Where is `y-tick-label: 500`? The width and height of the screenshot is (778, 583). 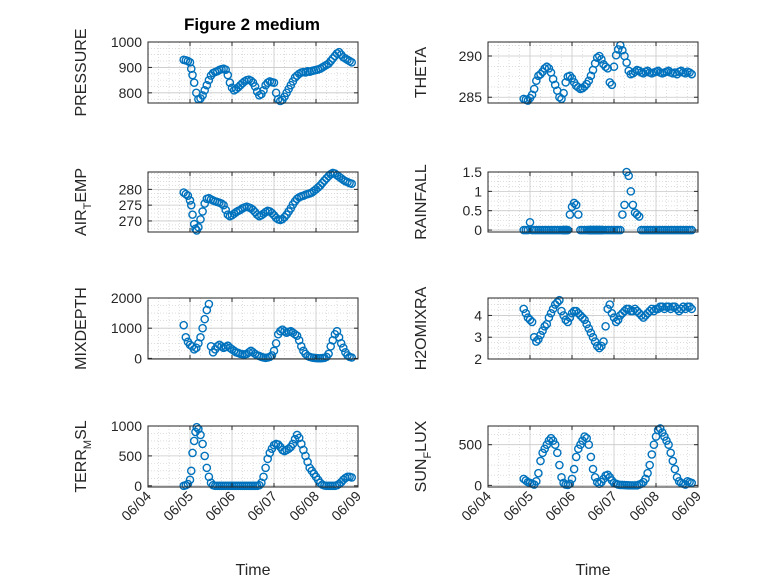
y-tick-label: 500 is located at coordinates (131, 456).